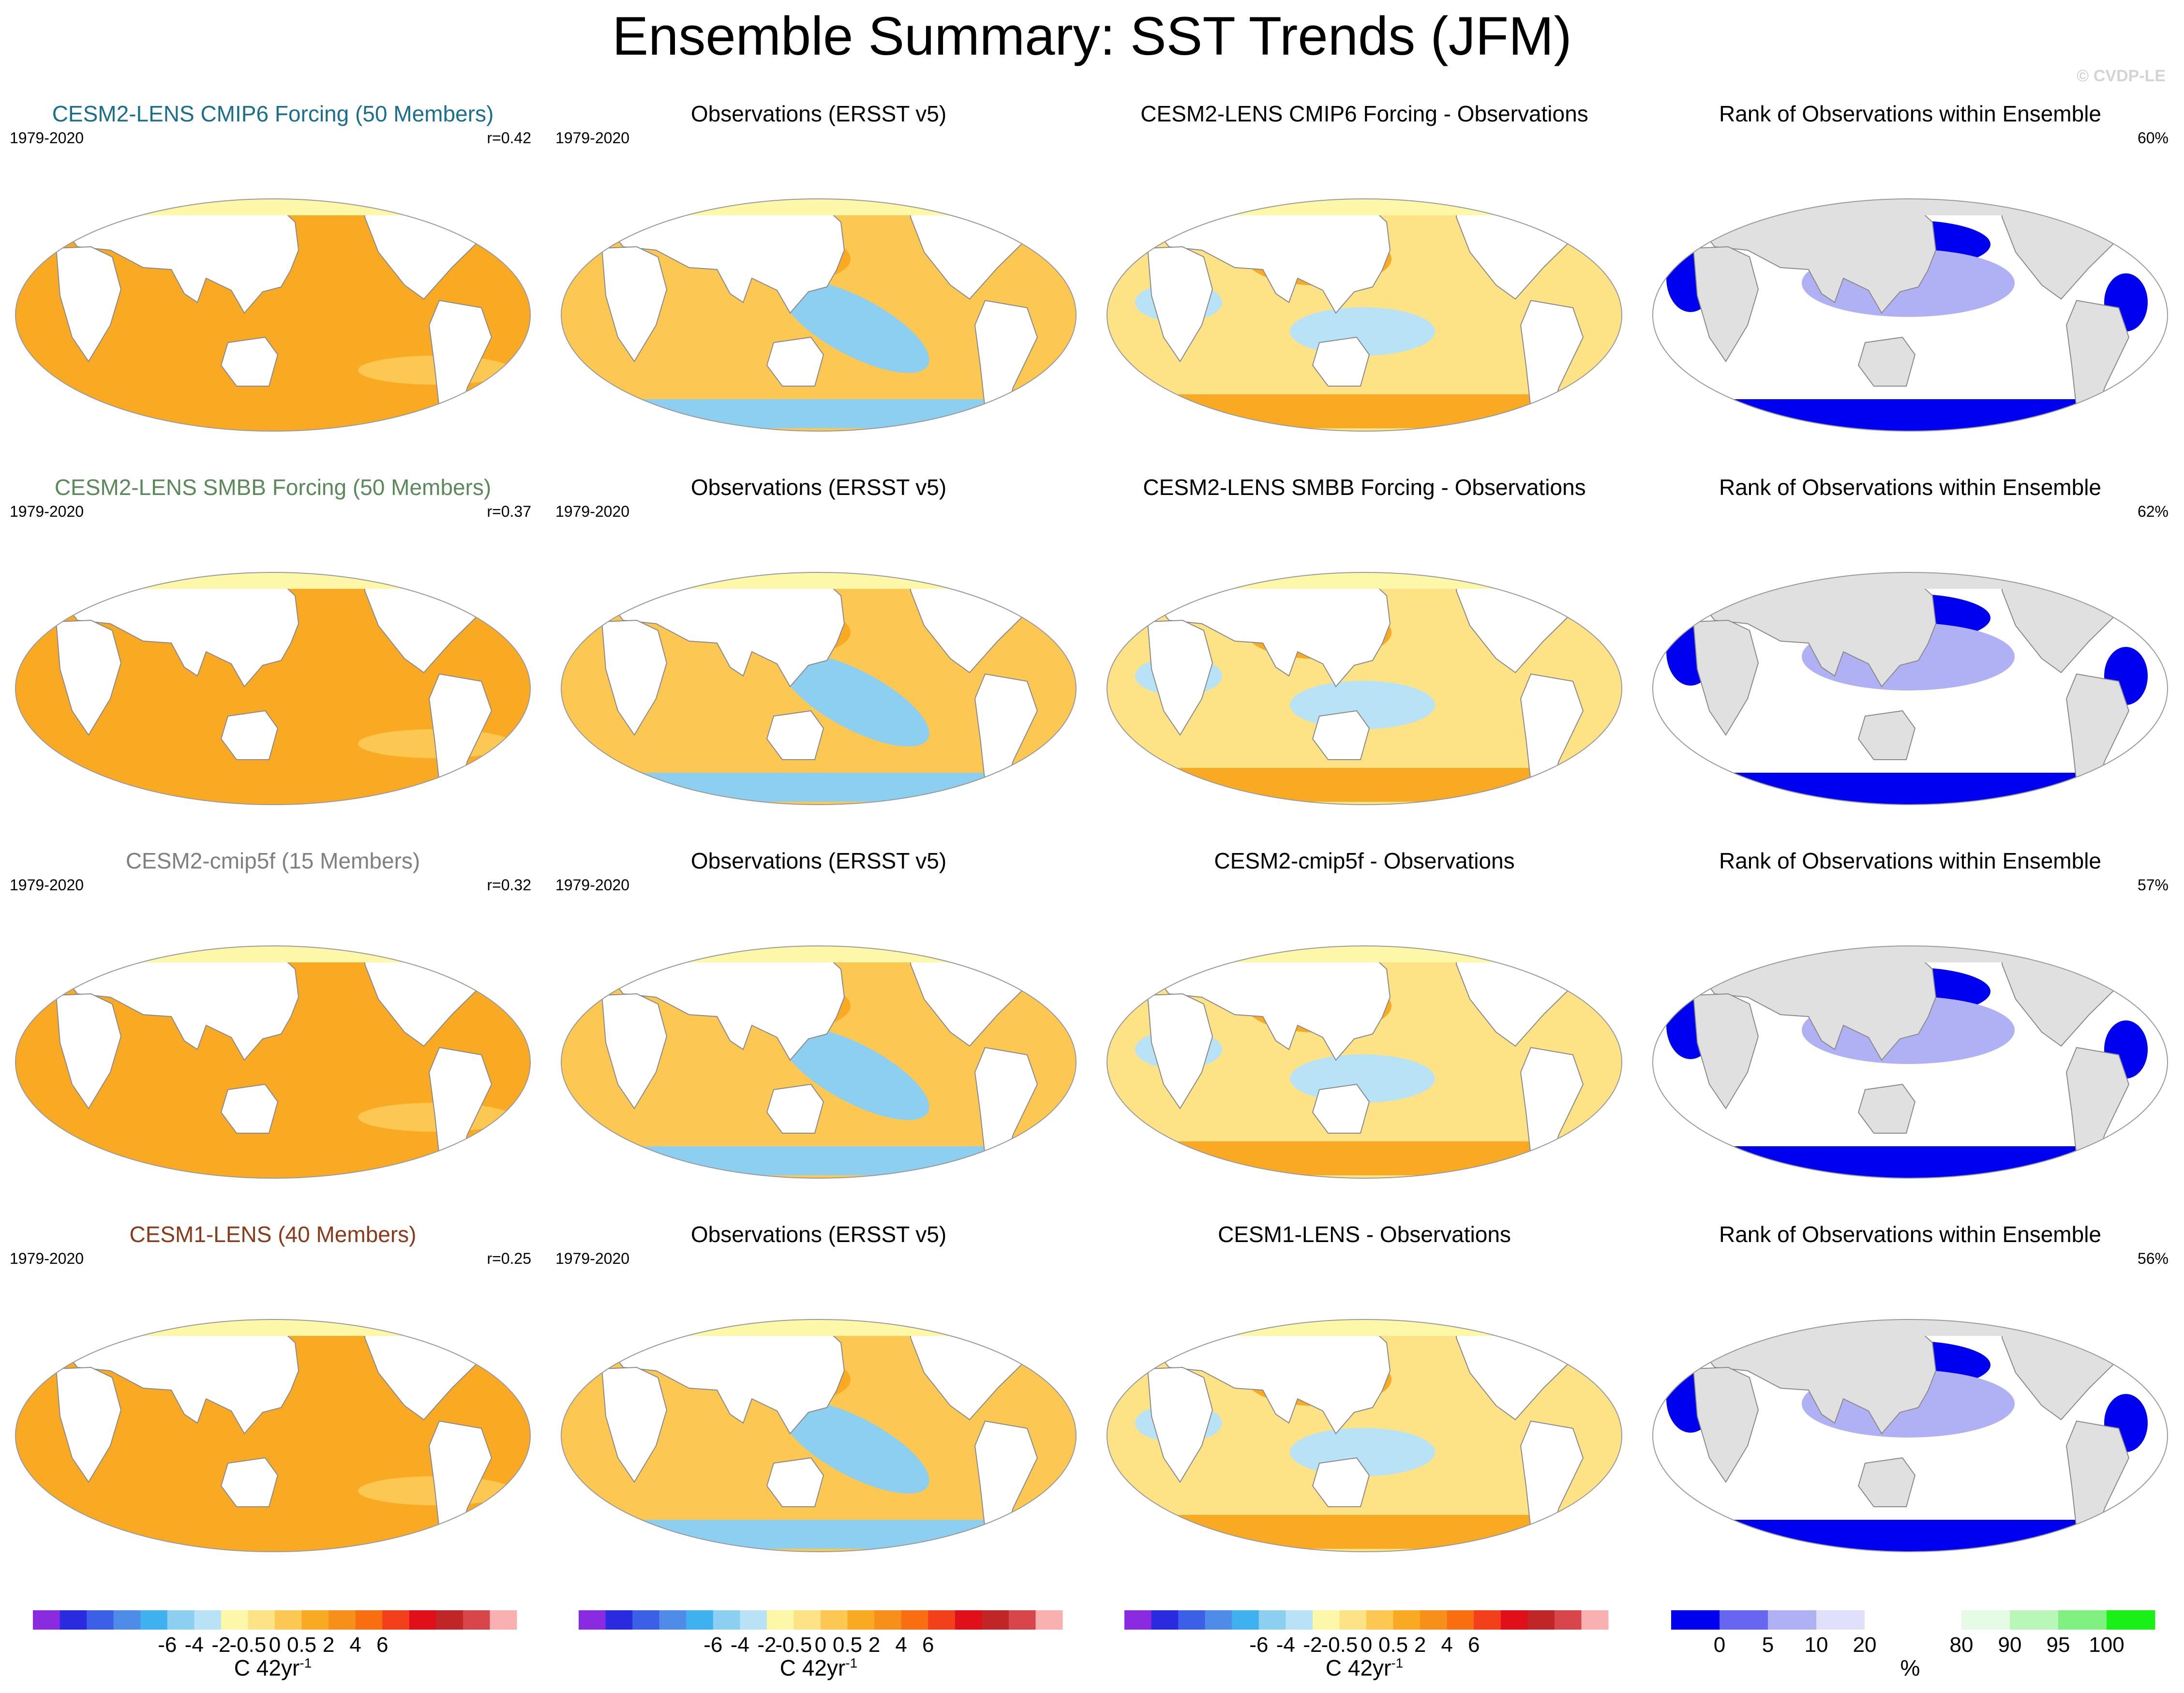  Describe the element at coordinates (1719, 1643) in the screenshot. I see `colorbar-tick-label: 0` at that location.